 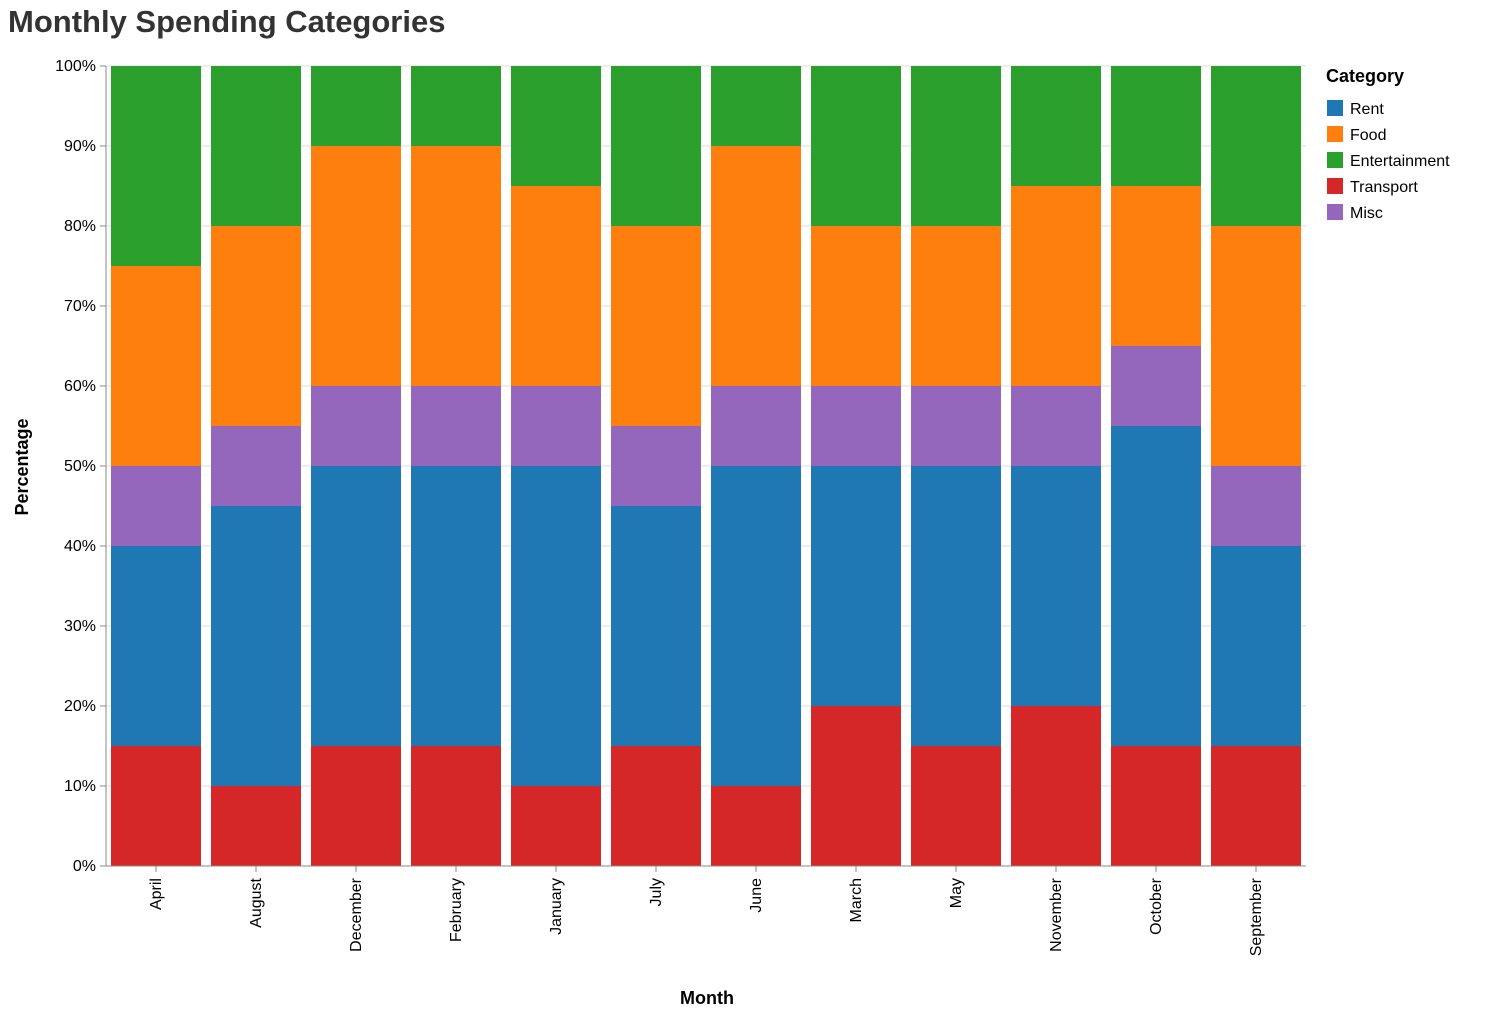 I want to click on bar-transport-may, so click(x=956, y=806).